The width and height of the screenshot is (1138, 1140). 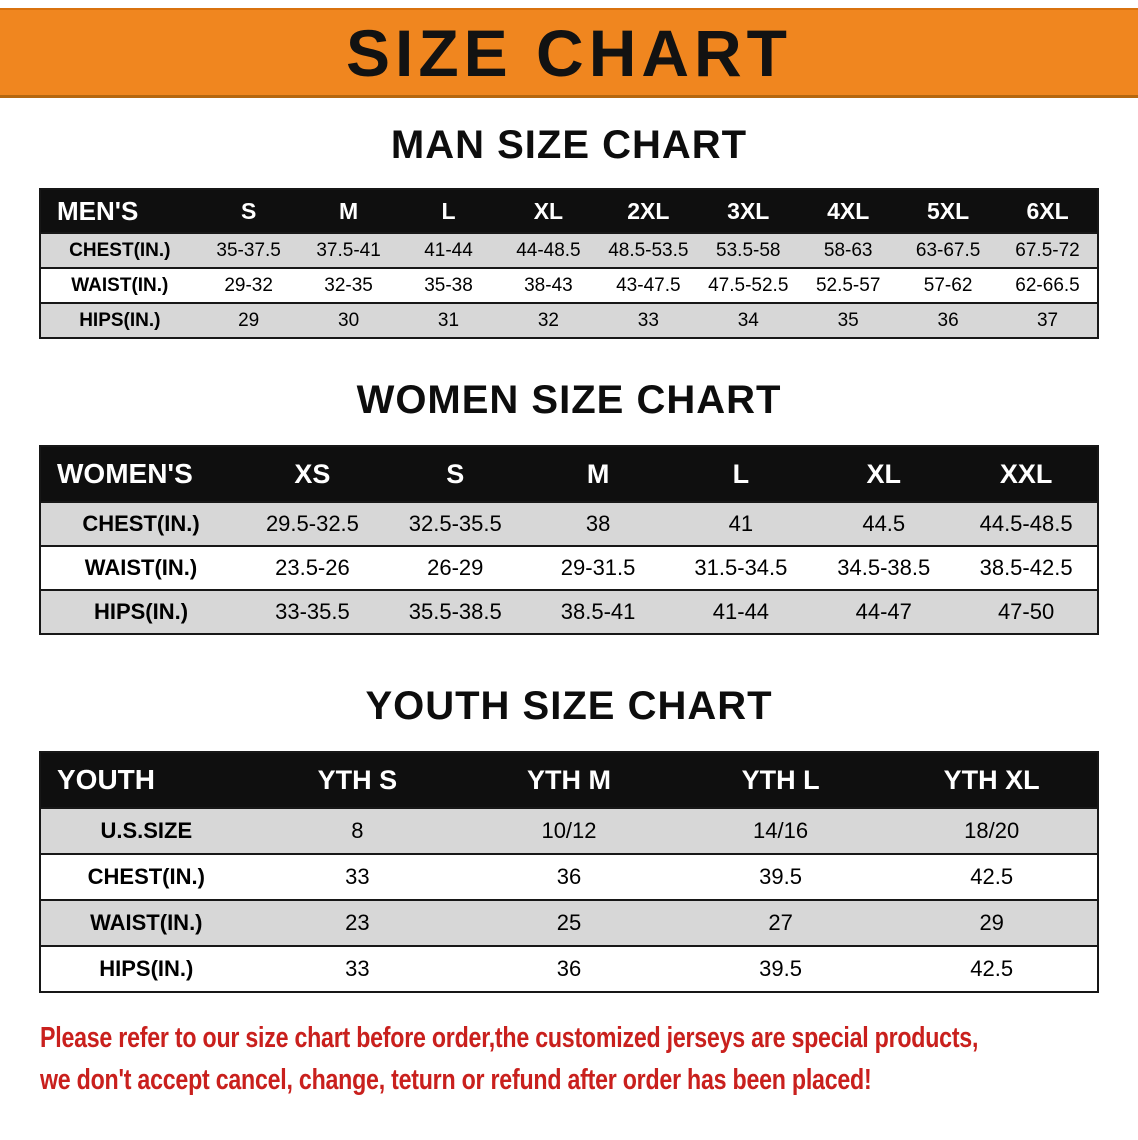 I want to click on size-header-cell: L, so click(x=741, y=474).